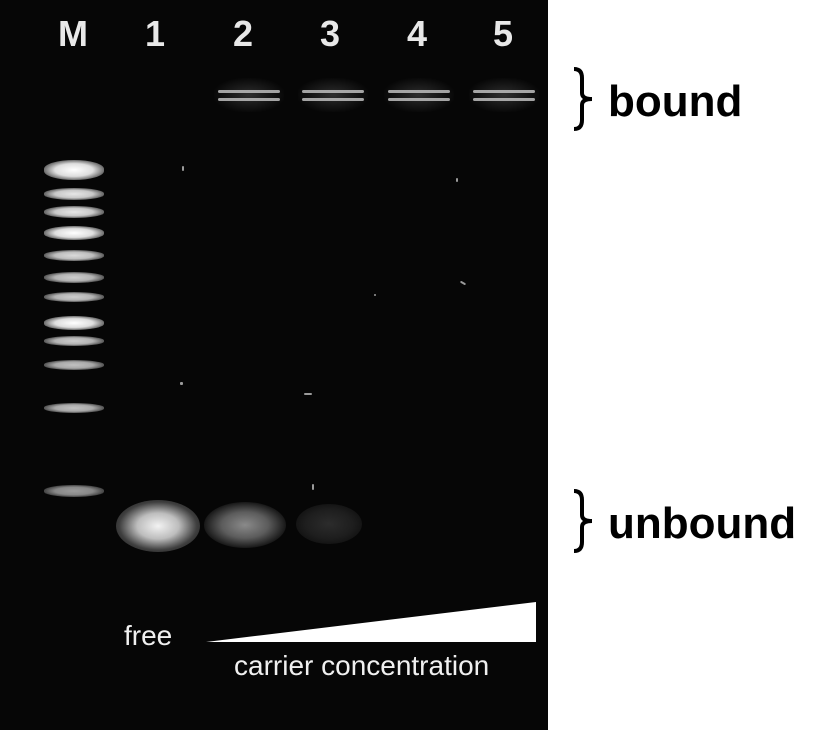 The width and height of the screenshot is (815, 730). Describe the element at coordinates (148, 635) in the screenshot. I see `free-label: free` at that location.